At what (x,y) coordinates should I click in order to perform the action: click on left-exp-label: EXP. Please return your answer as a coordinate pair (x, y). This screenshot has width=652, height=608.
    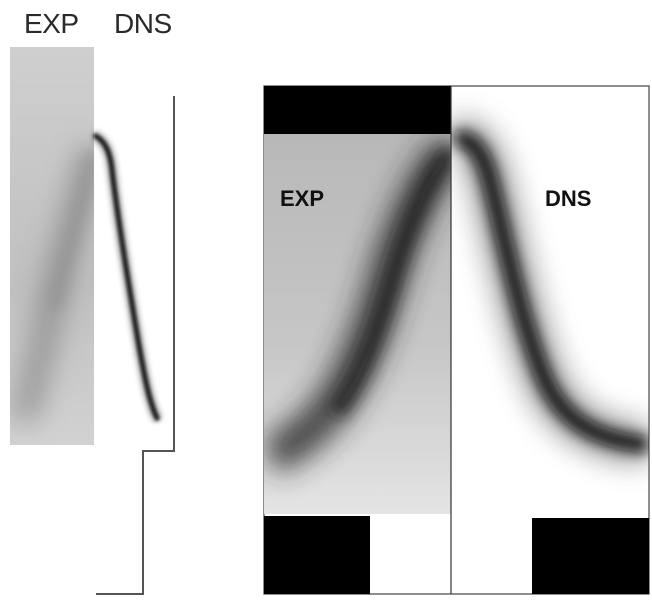
    Looking at the image, I should click on (51, 23).